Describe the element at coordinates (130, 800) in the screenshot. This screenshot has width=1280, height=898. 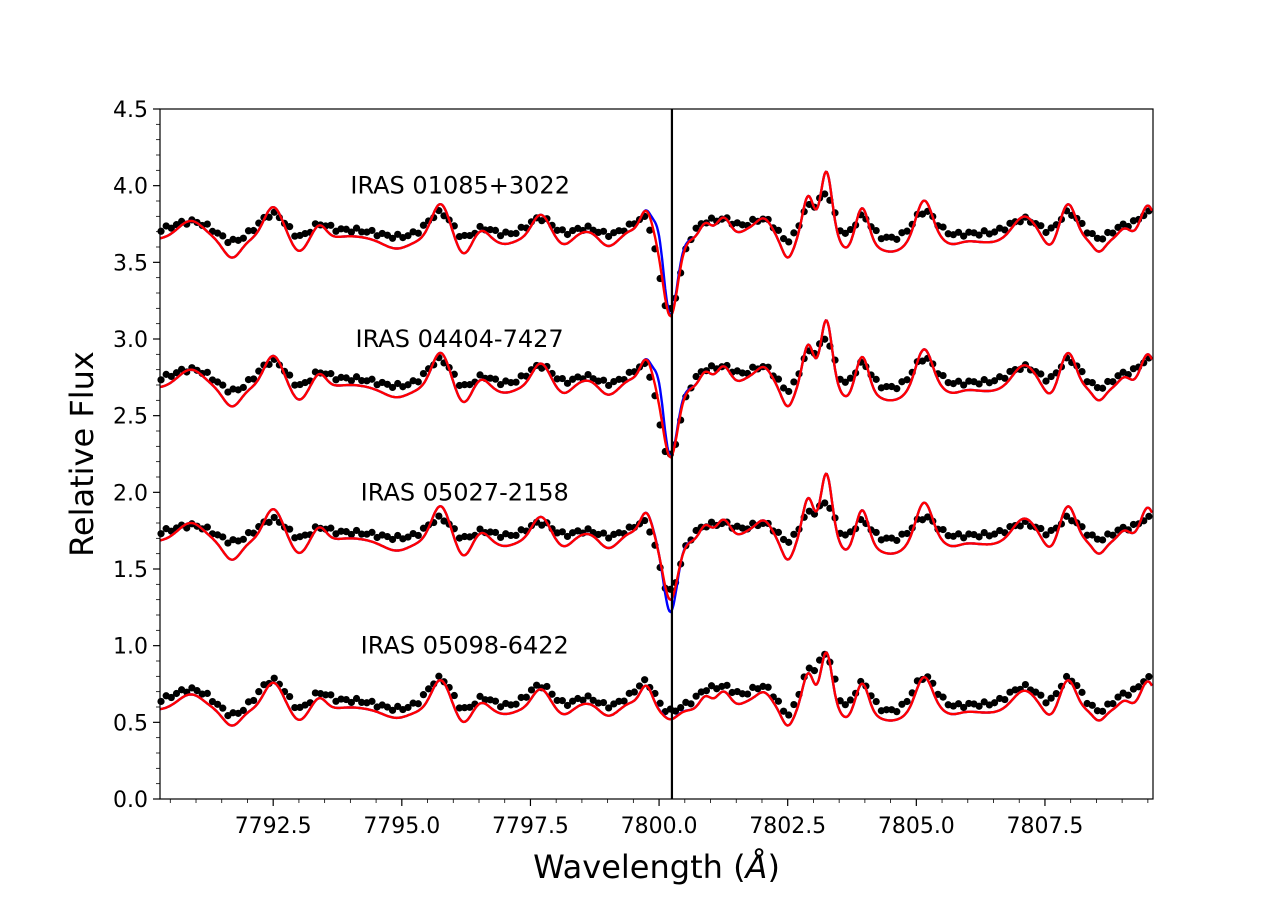
I see `y-tick-label: 0.0` at that location.